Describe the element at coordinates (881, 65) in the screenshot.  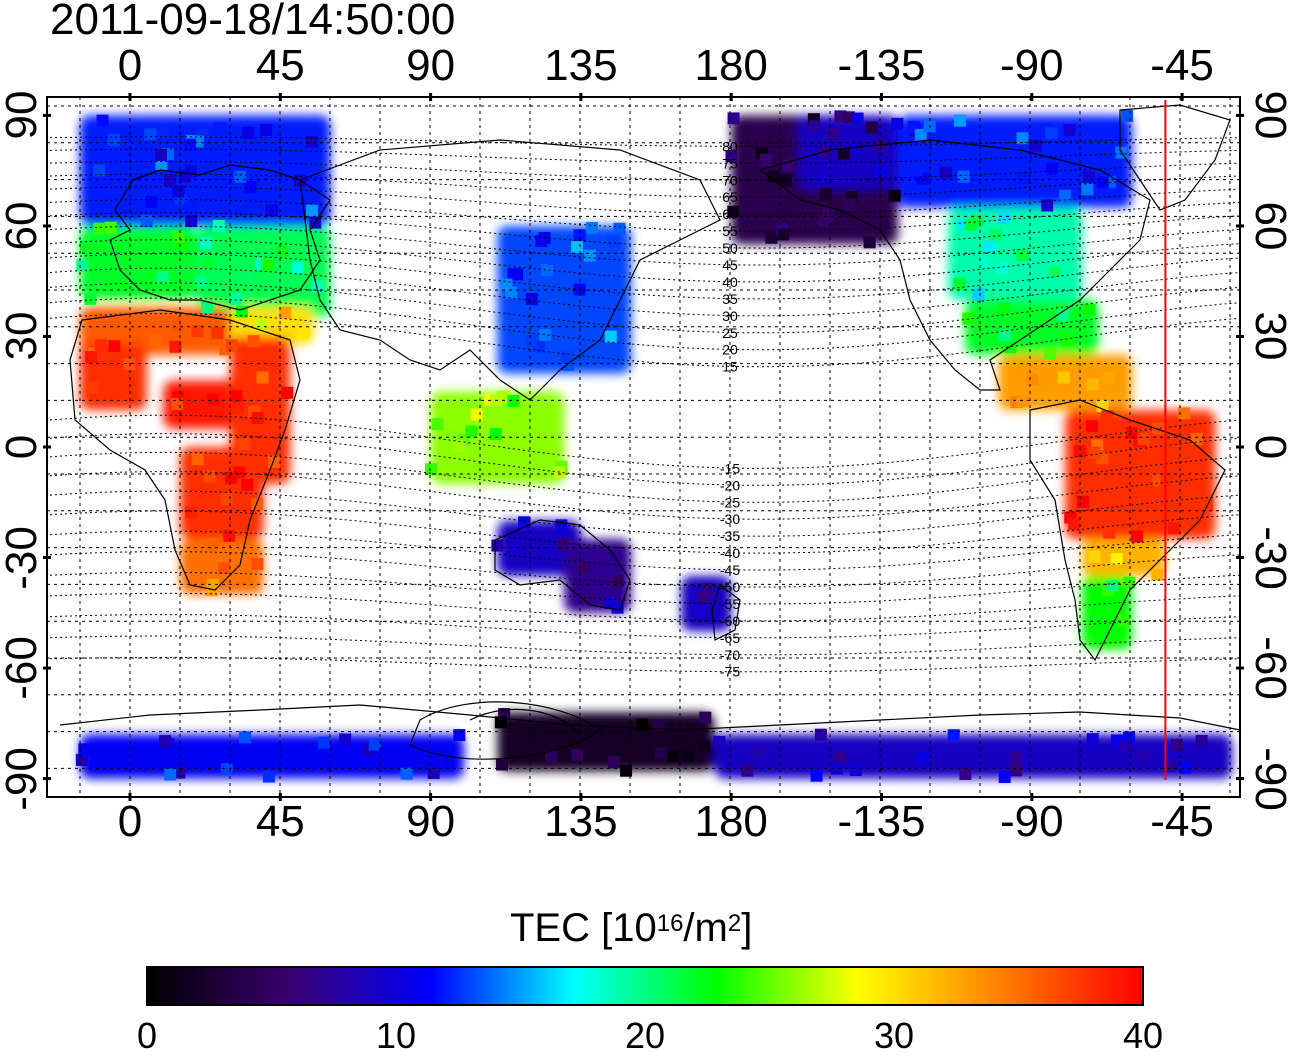
I see `lon-tick-label: -135` at that location.